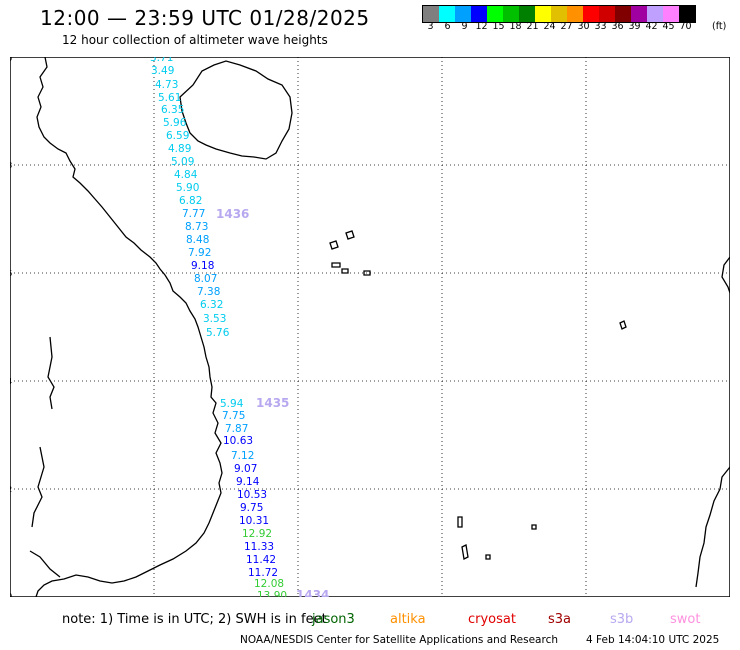 The height and width of the screenshot is (650, 740). What do you see at coordinates (177, 136) in the screenshot?
I see `wave-height-value: 6.59` at bounding box center [177, 136].